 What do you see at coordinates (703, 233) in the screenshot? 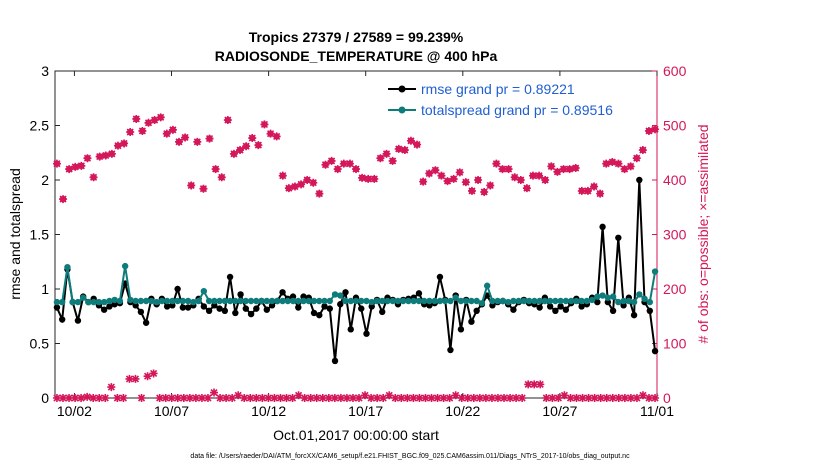
I see `y-axis-right-label: # of obs: o=possible; ×=assimilated` at bounding box center [703, 233].